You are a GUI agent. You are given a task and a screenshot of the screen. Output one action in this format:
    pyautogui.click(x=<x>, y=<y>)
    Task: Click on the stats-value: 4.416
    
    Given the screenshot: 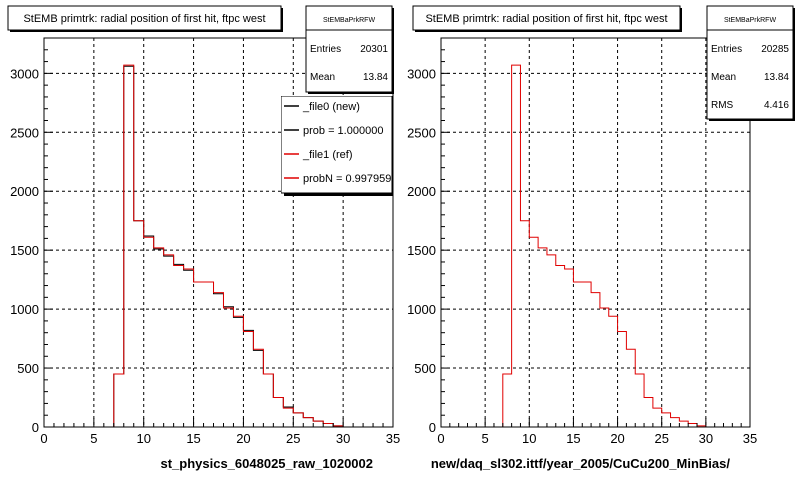 What is the action you would take?
    pyautogui.click(x=776, y=105)
    